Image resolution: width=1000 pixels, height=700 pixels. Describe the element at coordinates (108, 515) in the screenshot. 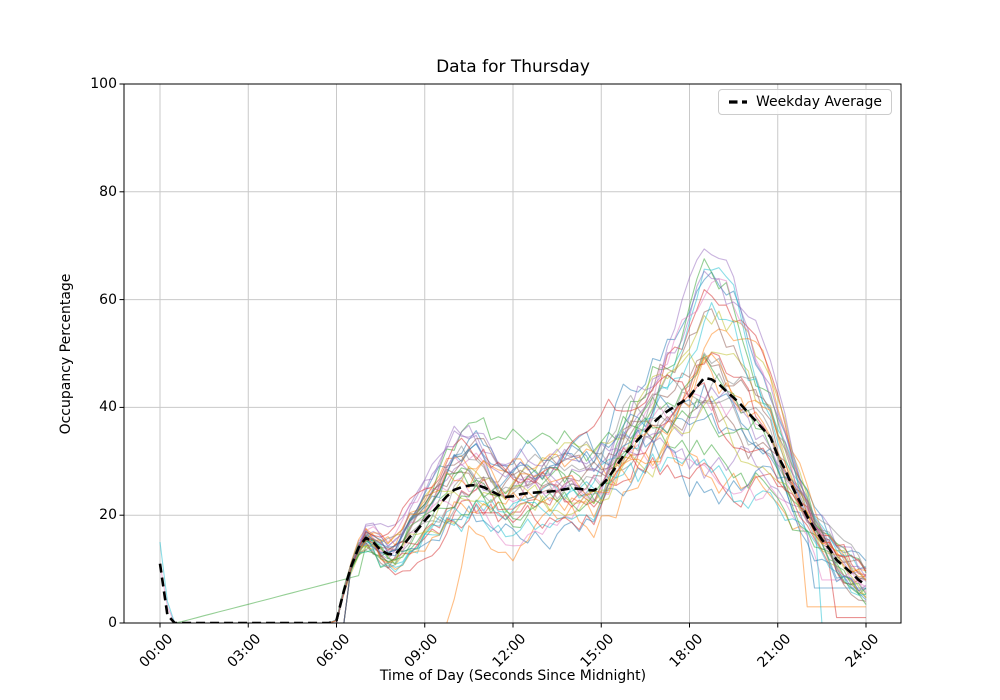

I see `y-tick-label: 20` at that location.